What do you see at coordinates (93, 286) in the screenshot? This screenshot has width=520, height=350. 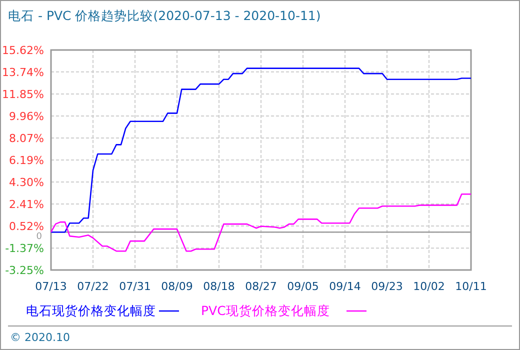 I see `x-tick-label: 07/22` at bounding box center [93, 286].